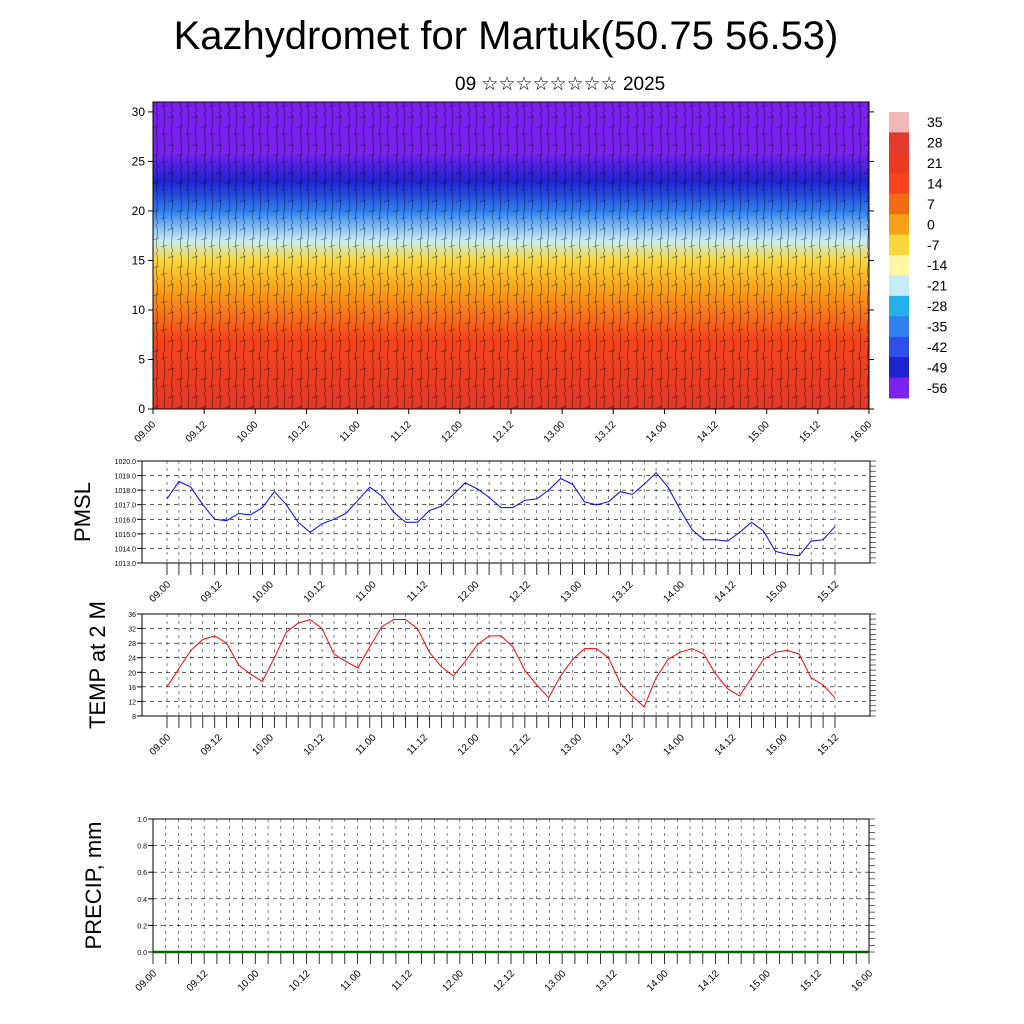 Image resolution: width=1024 pixels, height=1024 pixels. Describe the element at coordinates (126, 491) in the screenshot. I see `y-tick-label: 1018.0` at that location.